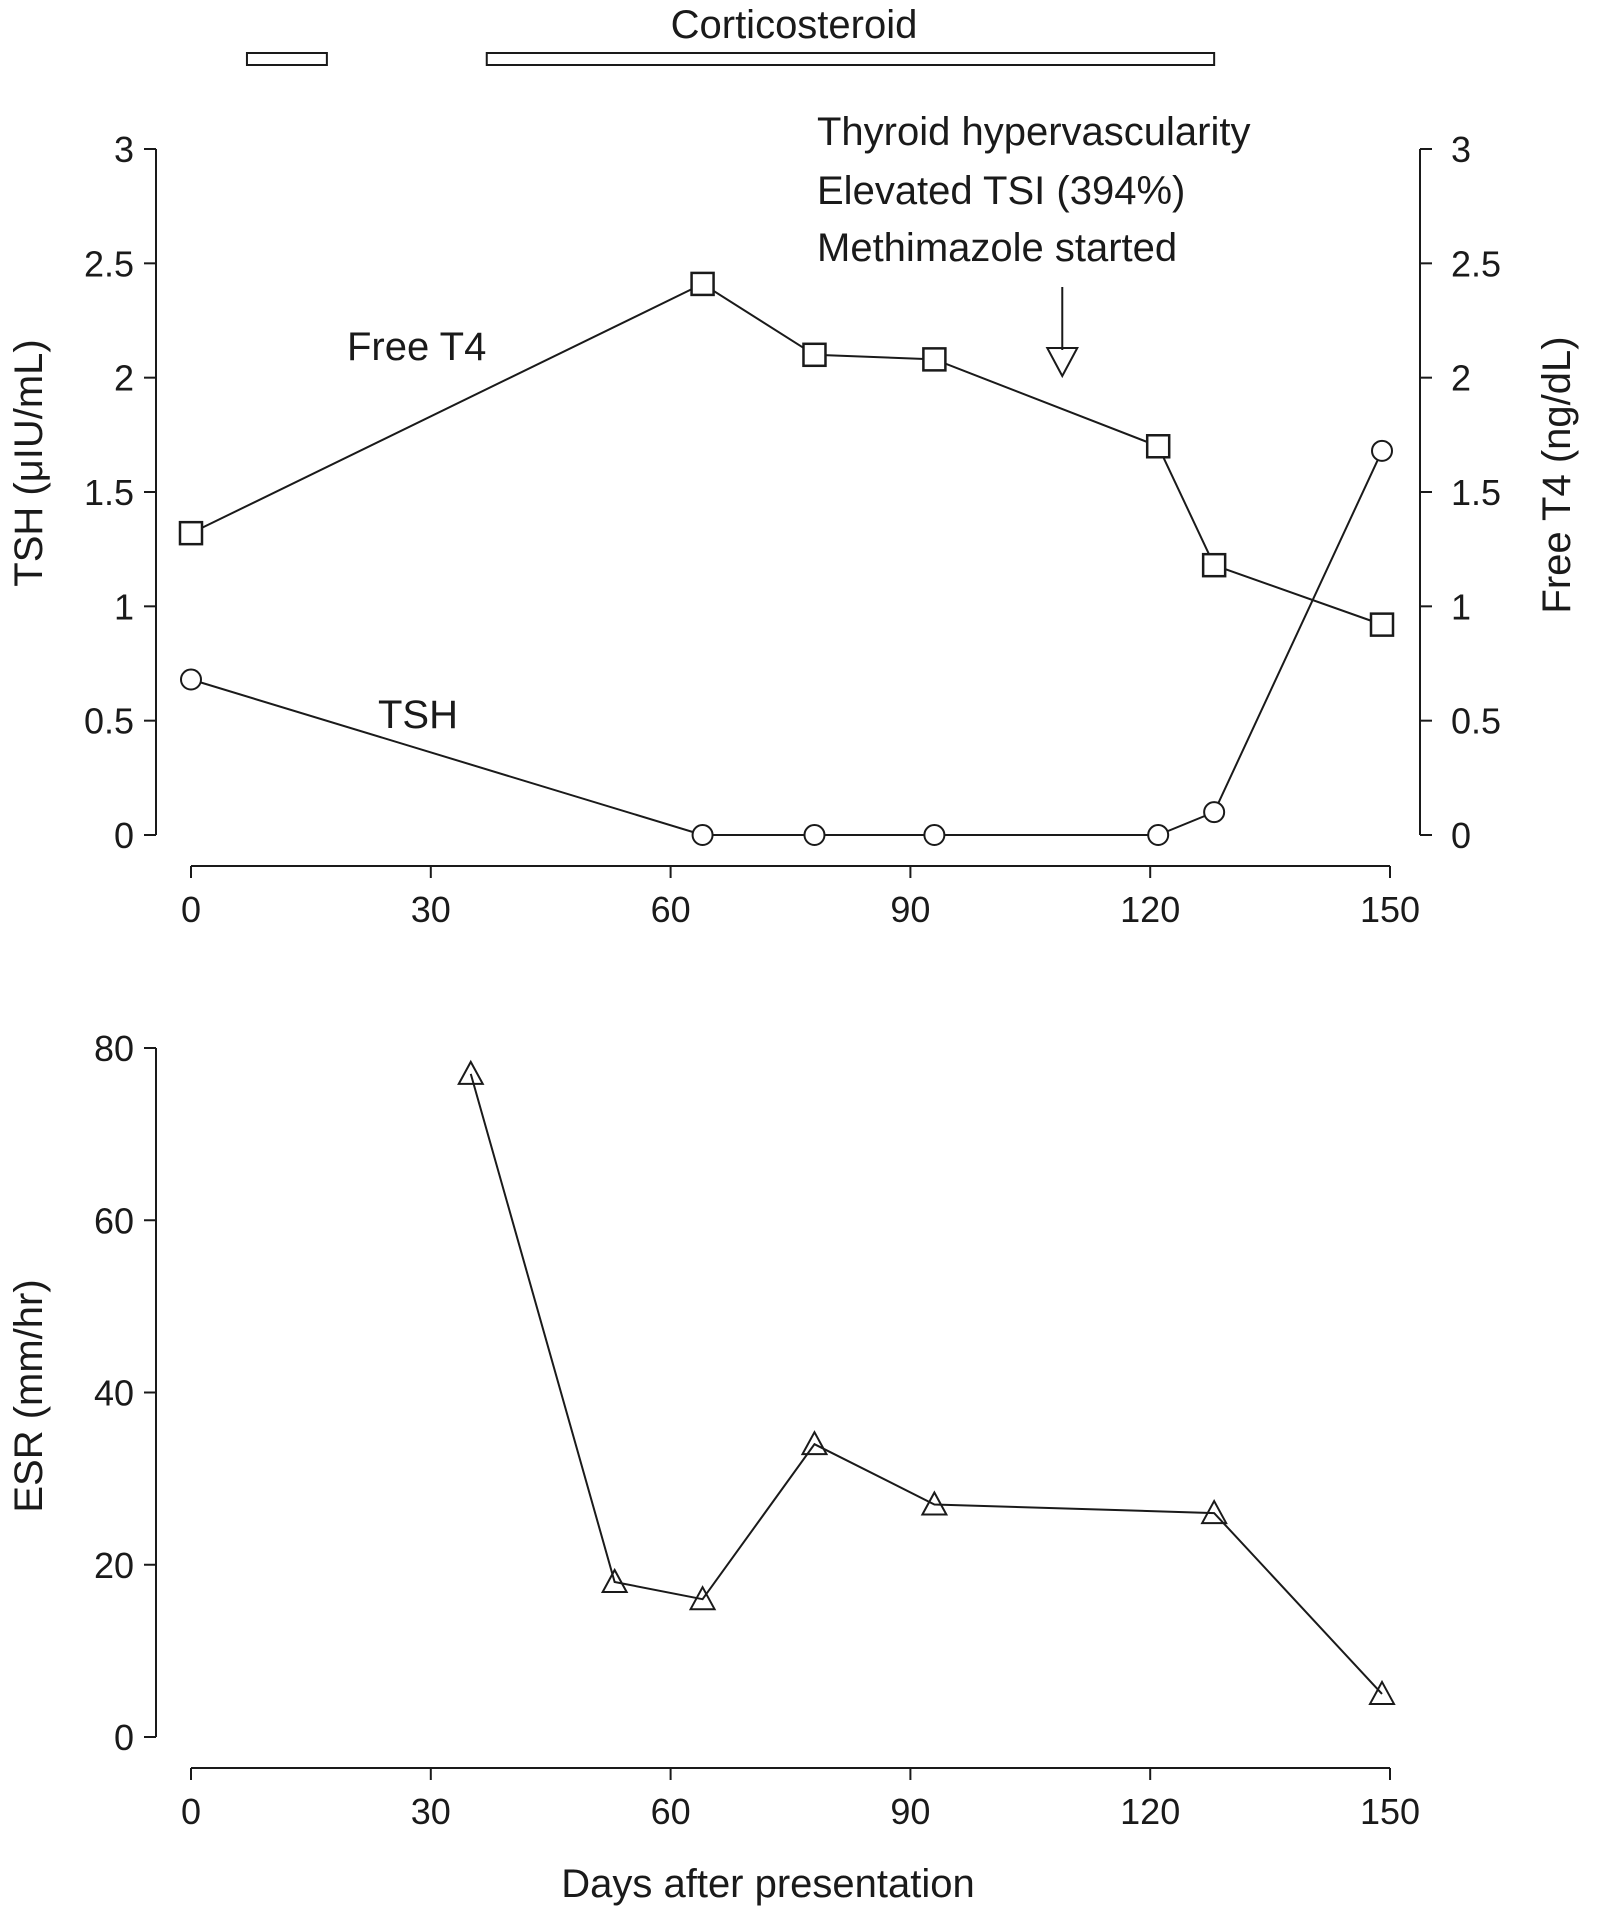  Describe the element at coordinates (1461, 378) in the screenshot. I see `y-tick-label-right: 2` at that location.